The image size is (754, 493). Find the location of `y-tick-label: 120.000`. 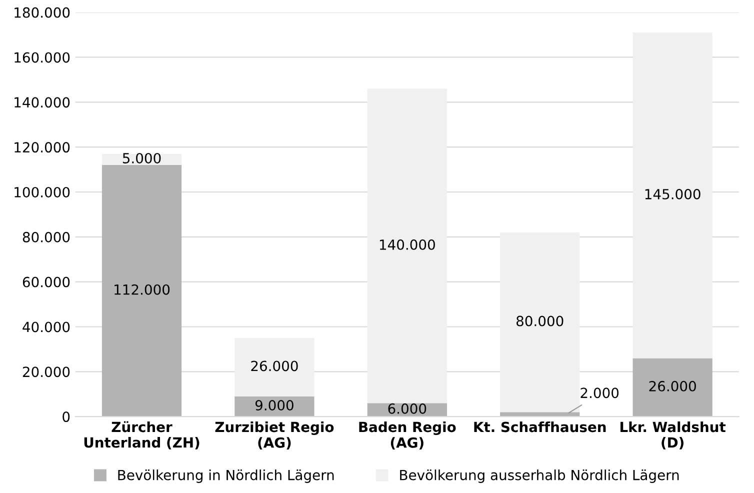

y-tick-label: 120.000 is located at coordinates (42, 147).